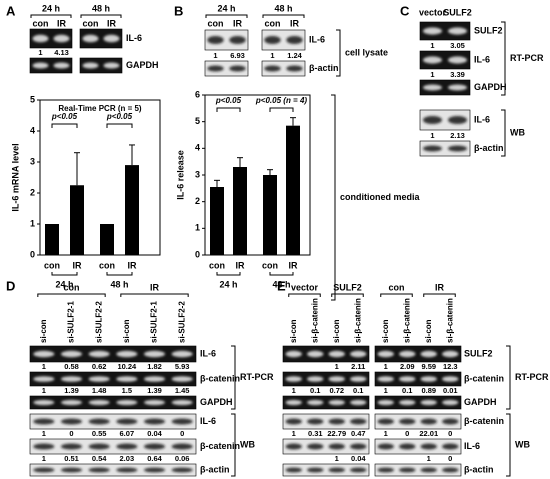  I want to click on significance-bracket, so click(281, 109).